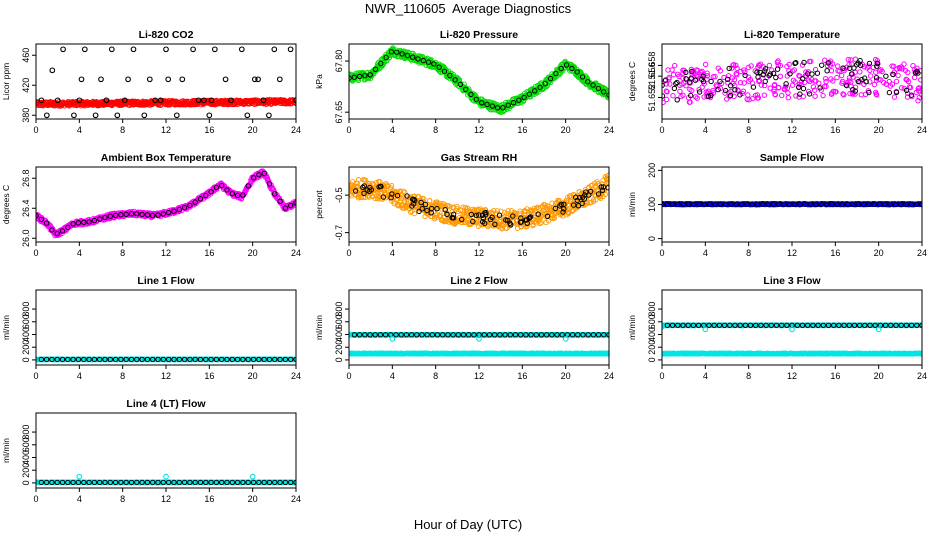  I want to click on panel-title: Sample Flow, so click(792, 158).